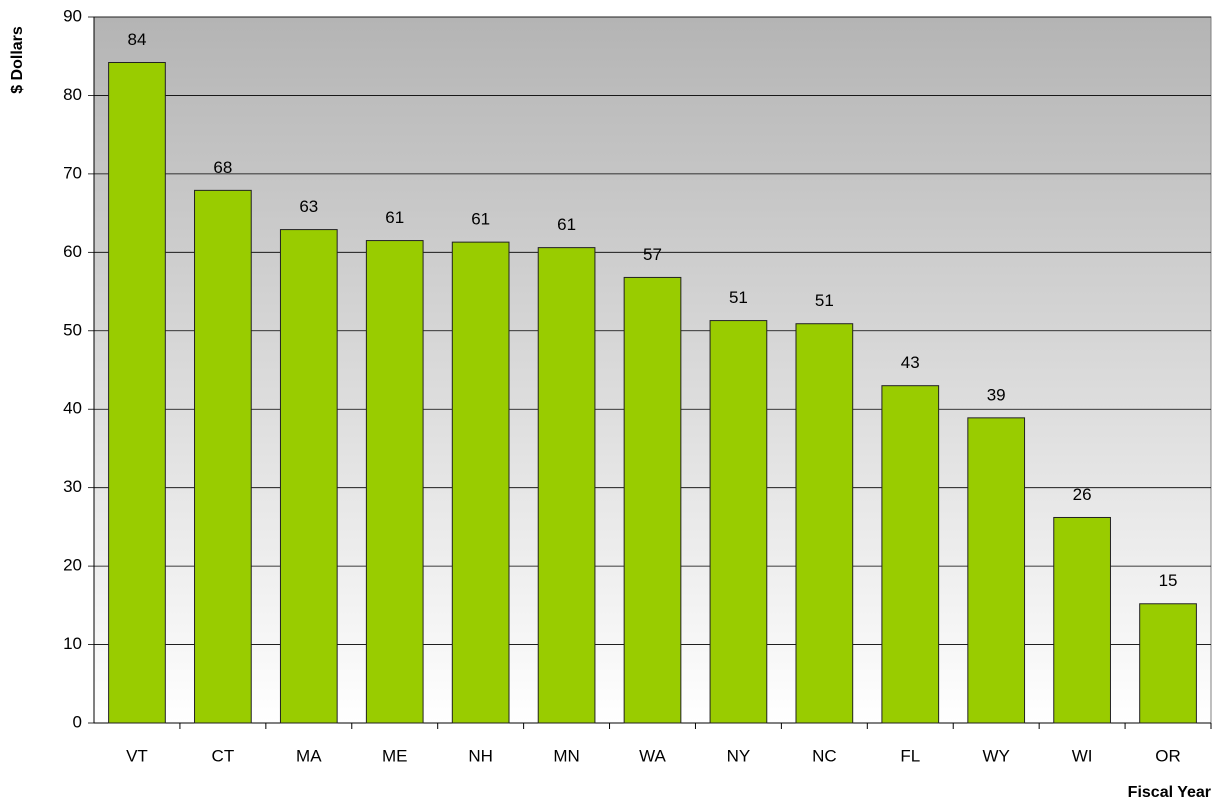  Describe the element at coordinates (395, 755) in the screenshot. I see `x-tick-label: ME` at that location.